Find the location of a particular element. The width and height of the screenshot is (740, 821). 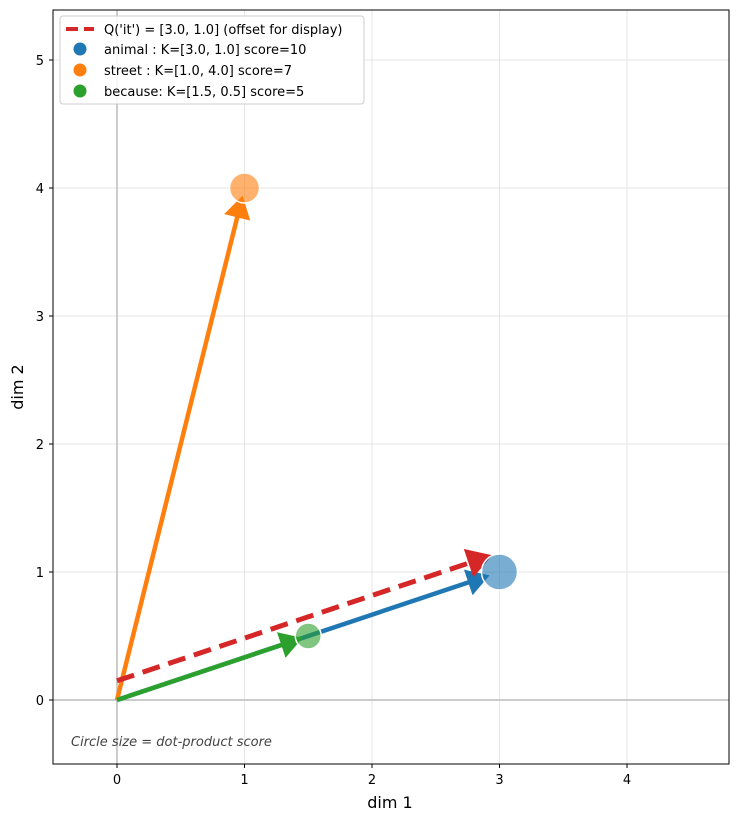

x-tick-label: 4 is located at coordinates (627, 780).